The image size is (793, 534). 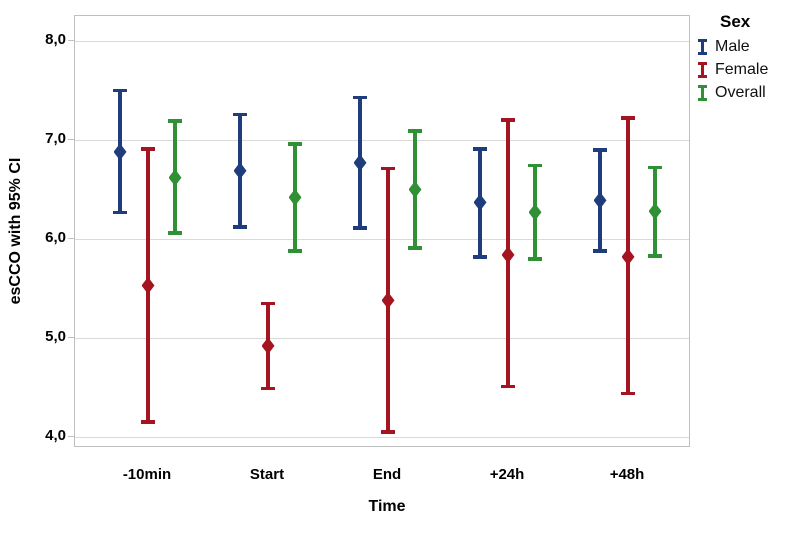 What do you see at coordinates (628, 118) in the screenshot?
I see `ci-upper-cap-female-+48h` at bounding box center [628, 118].